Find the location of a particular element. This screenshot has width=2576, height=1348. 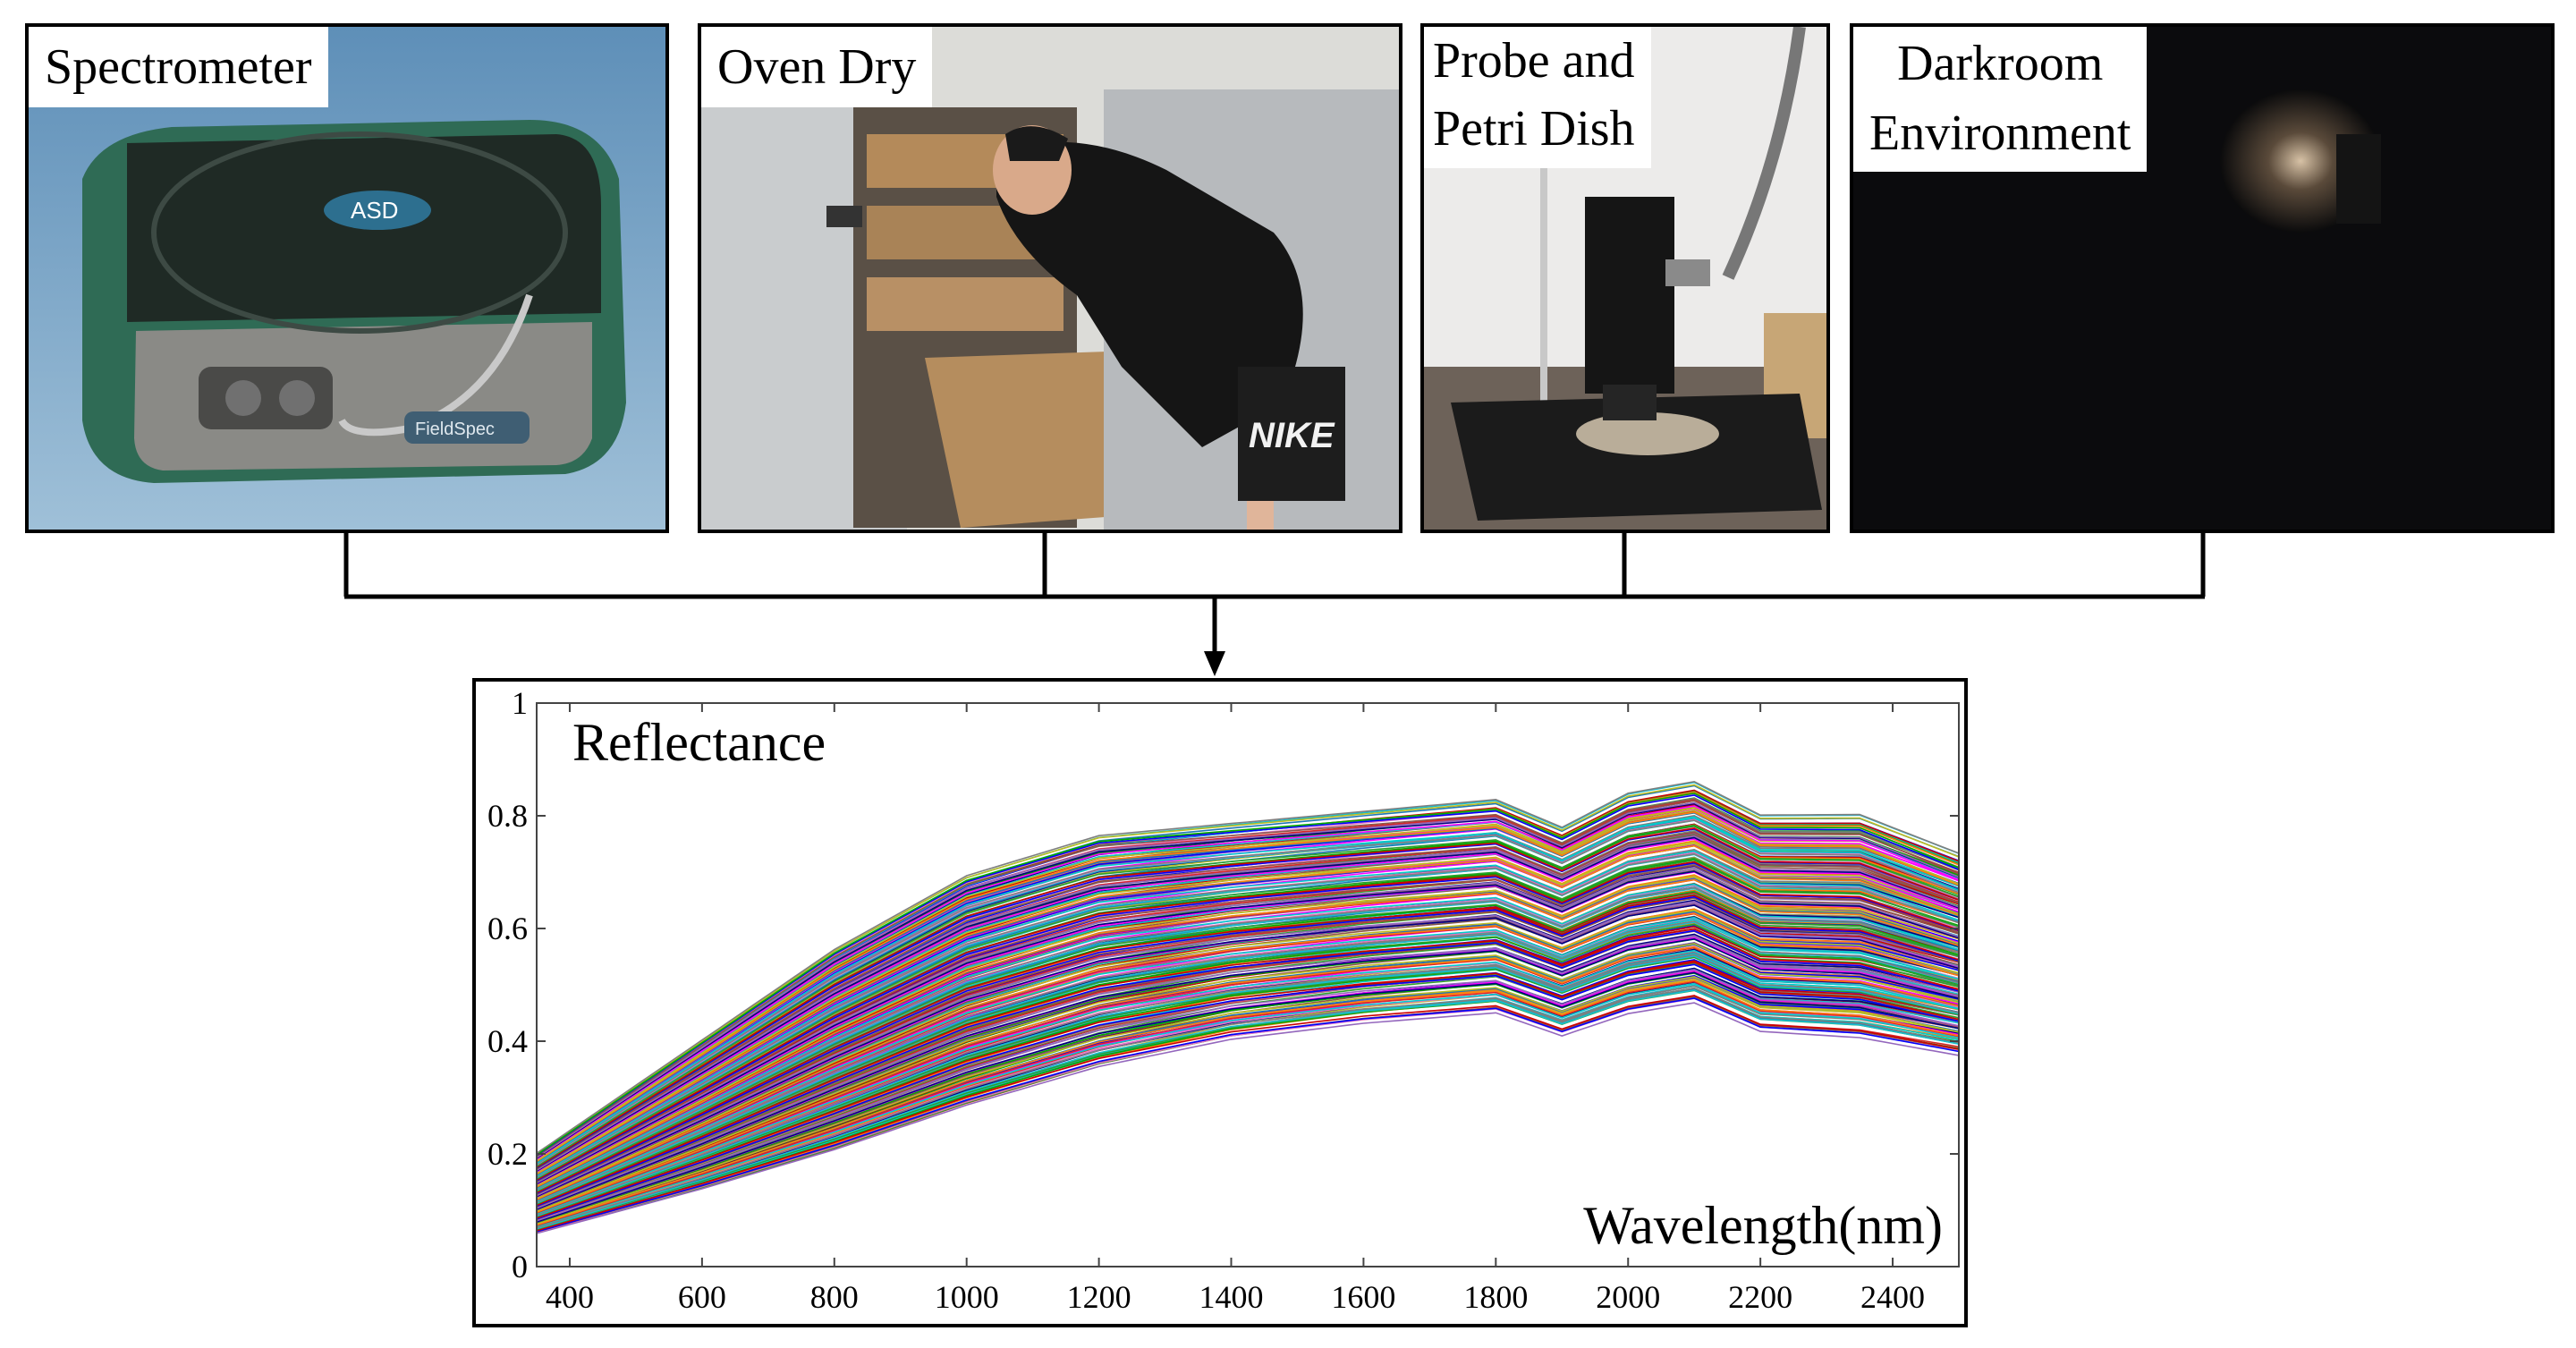

y-tick-label: 0 is located at coordinates (520, 1266).